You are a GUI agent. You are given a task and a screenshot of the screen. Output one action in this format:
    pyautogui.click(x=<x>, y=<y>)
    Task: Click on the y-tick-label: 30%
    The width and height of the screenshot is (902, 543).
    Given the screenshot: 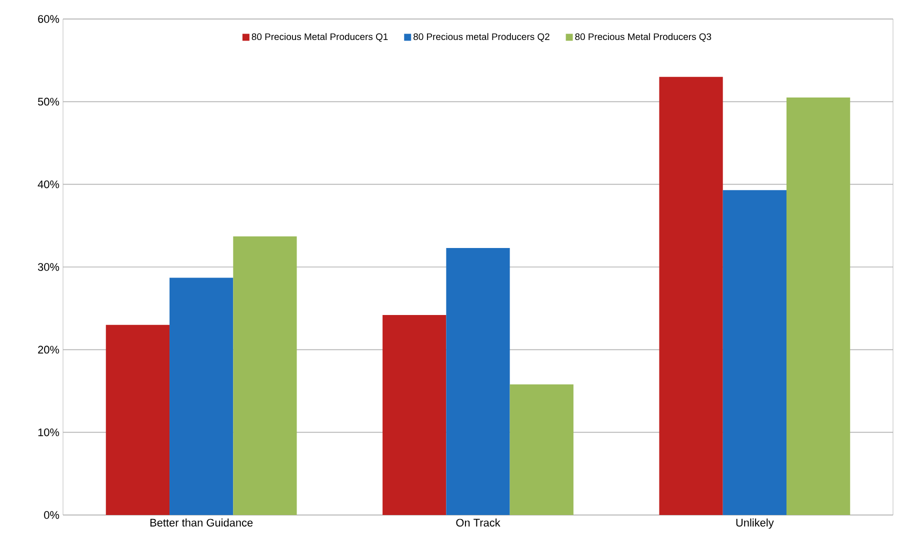 What is the action you would take?
    pyautogui.click(x=49, y=267)
    